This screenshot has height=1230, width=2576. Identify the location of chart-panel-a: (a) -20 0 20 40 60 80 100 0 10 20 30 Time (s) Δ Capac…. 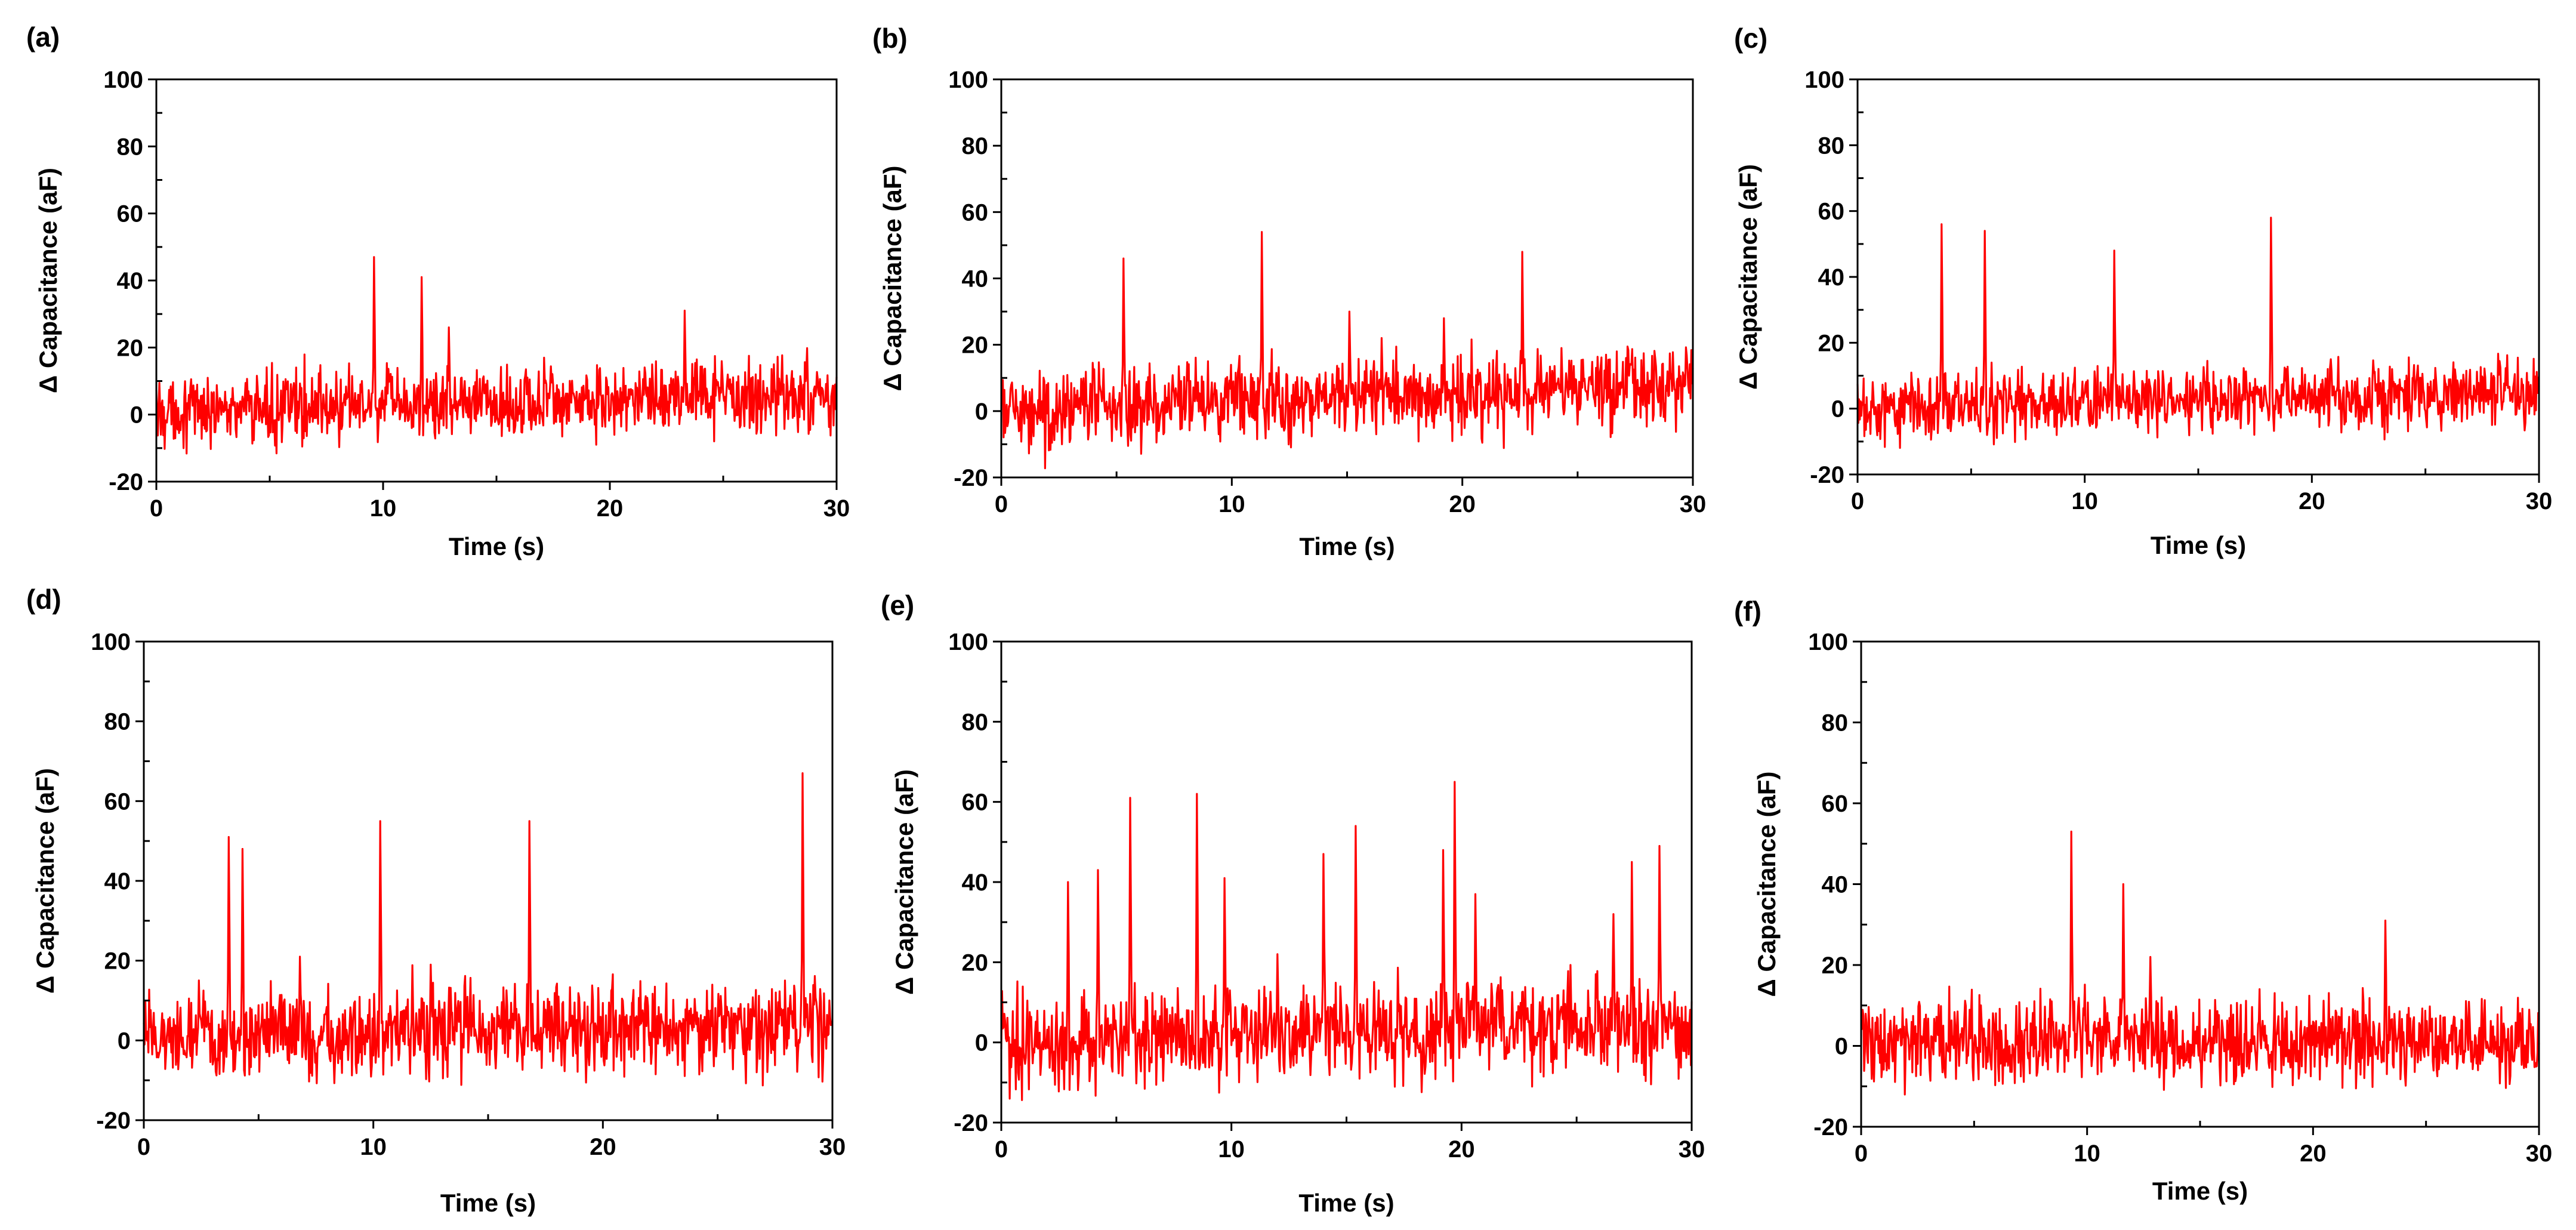
(438, 290).